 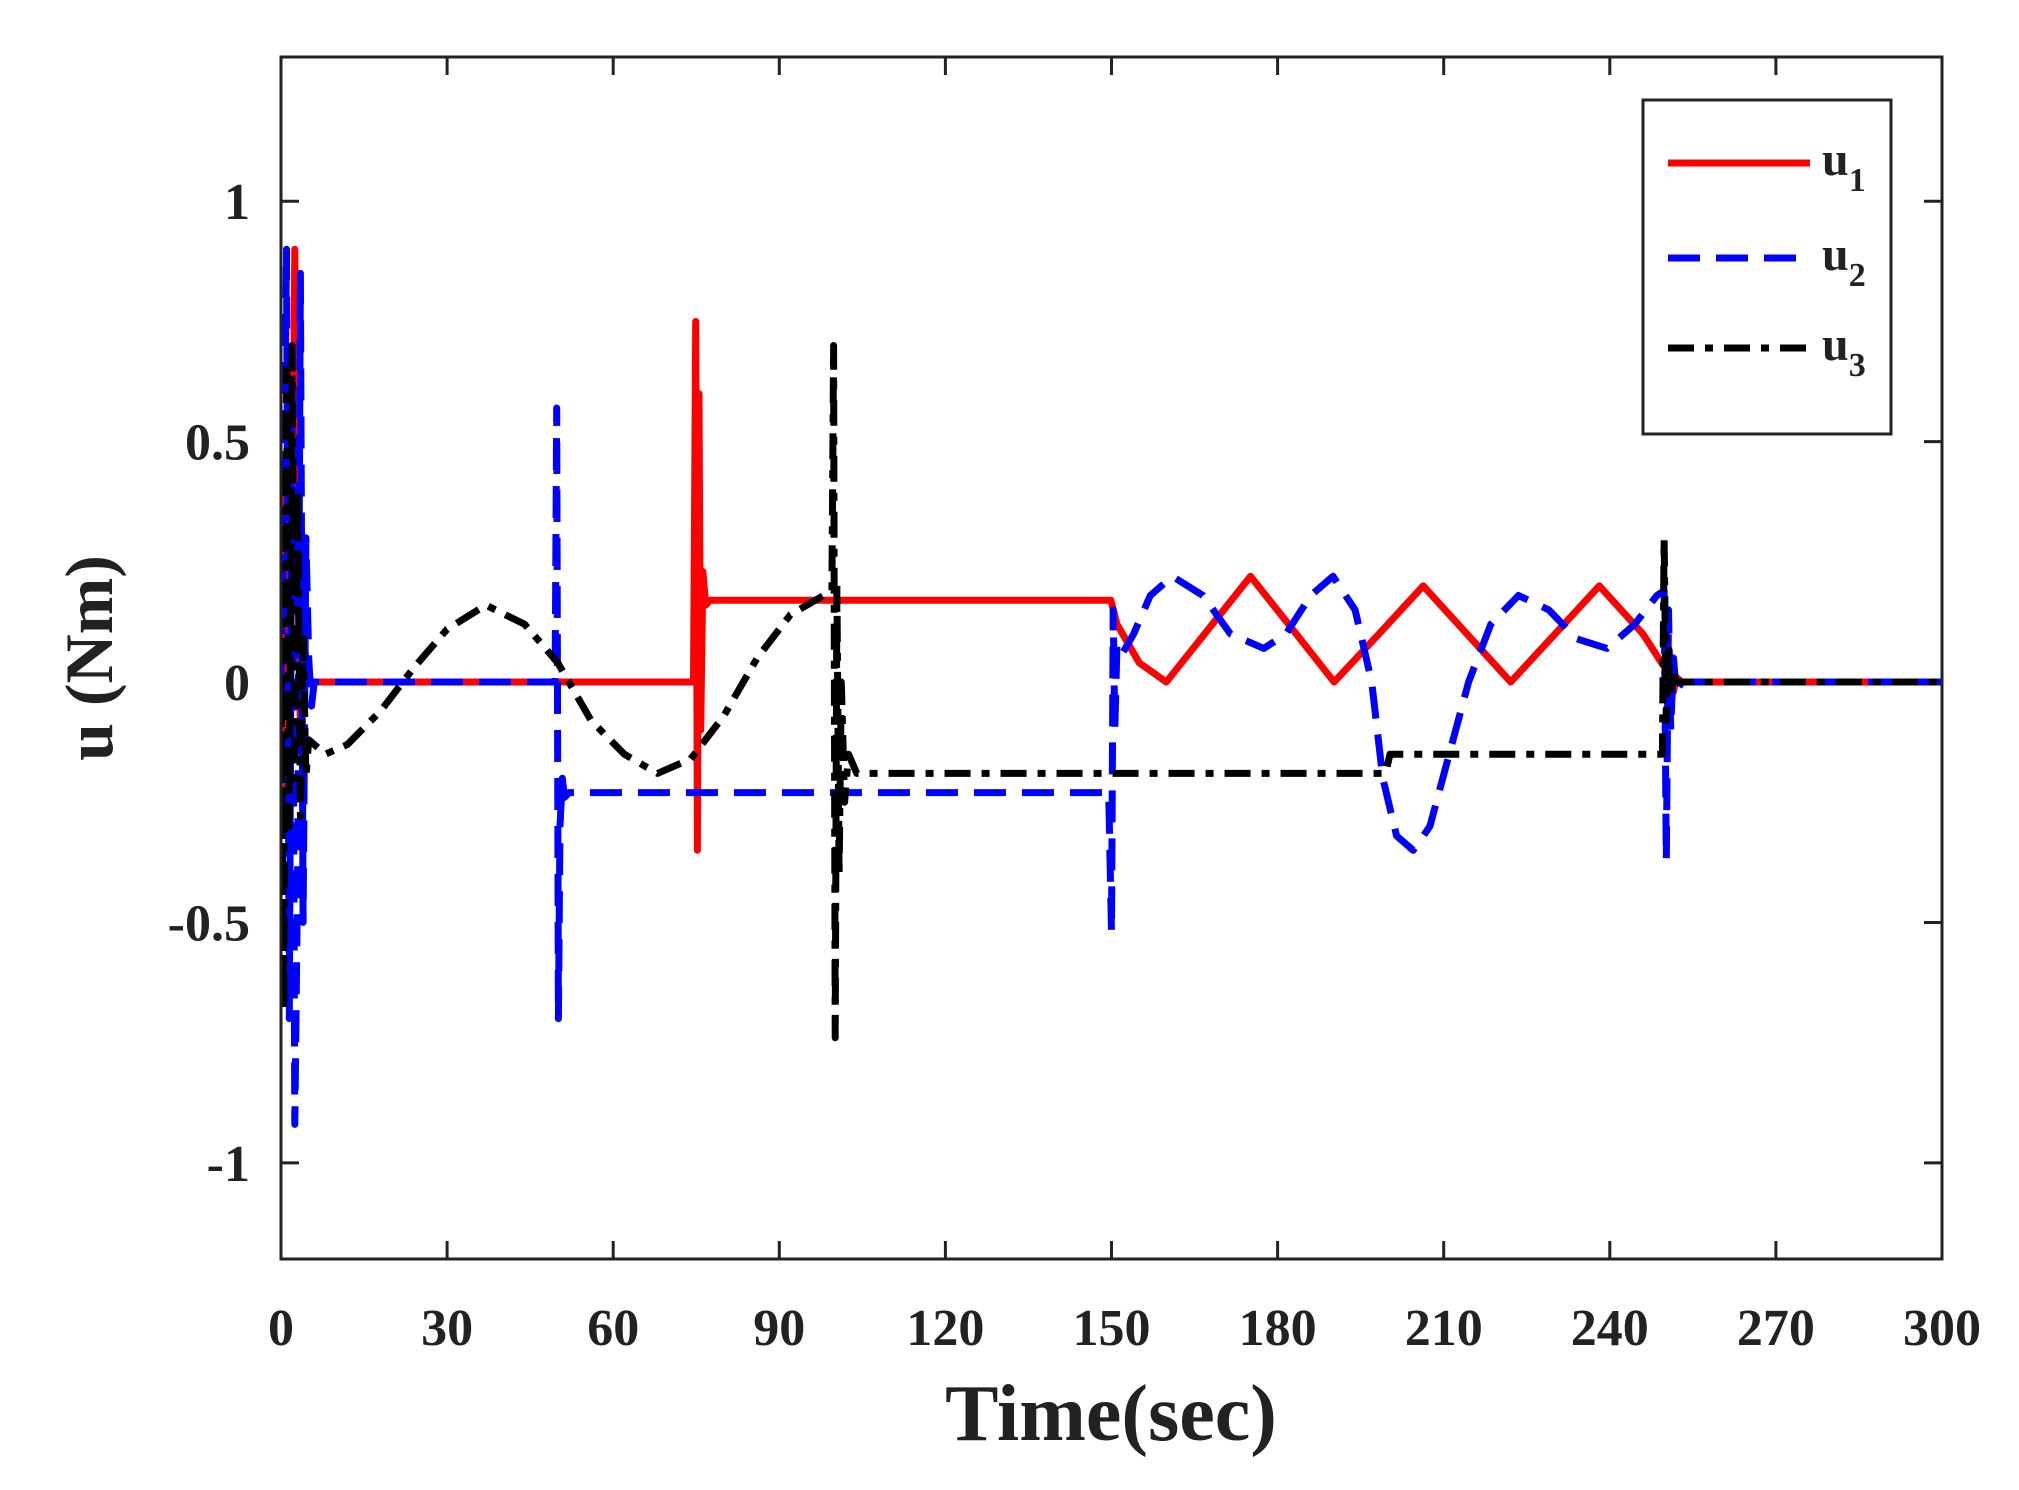 What do you see at coordinates (228, 1164) in the screenshot?
I see `y-tick-label: -1` at bounding box center [228, 1164].